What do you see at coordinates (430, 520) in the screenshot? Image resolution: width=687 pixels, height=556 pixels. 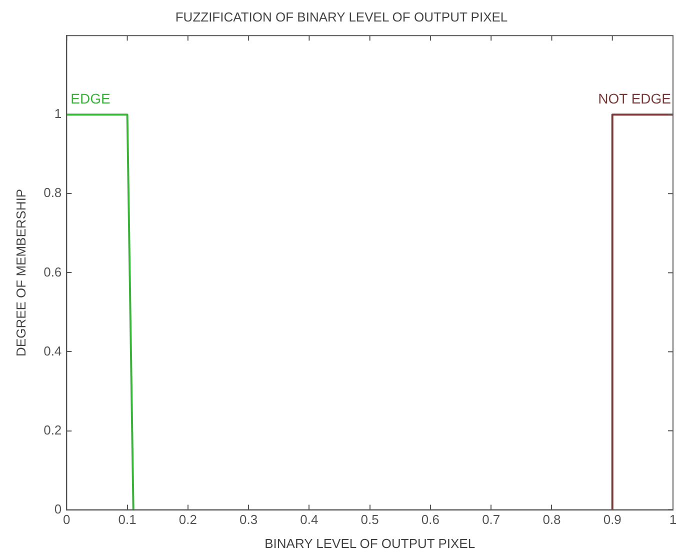 I see `x-tick-label: 0.6` at bounding box center [430, 520].